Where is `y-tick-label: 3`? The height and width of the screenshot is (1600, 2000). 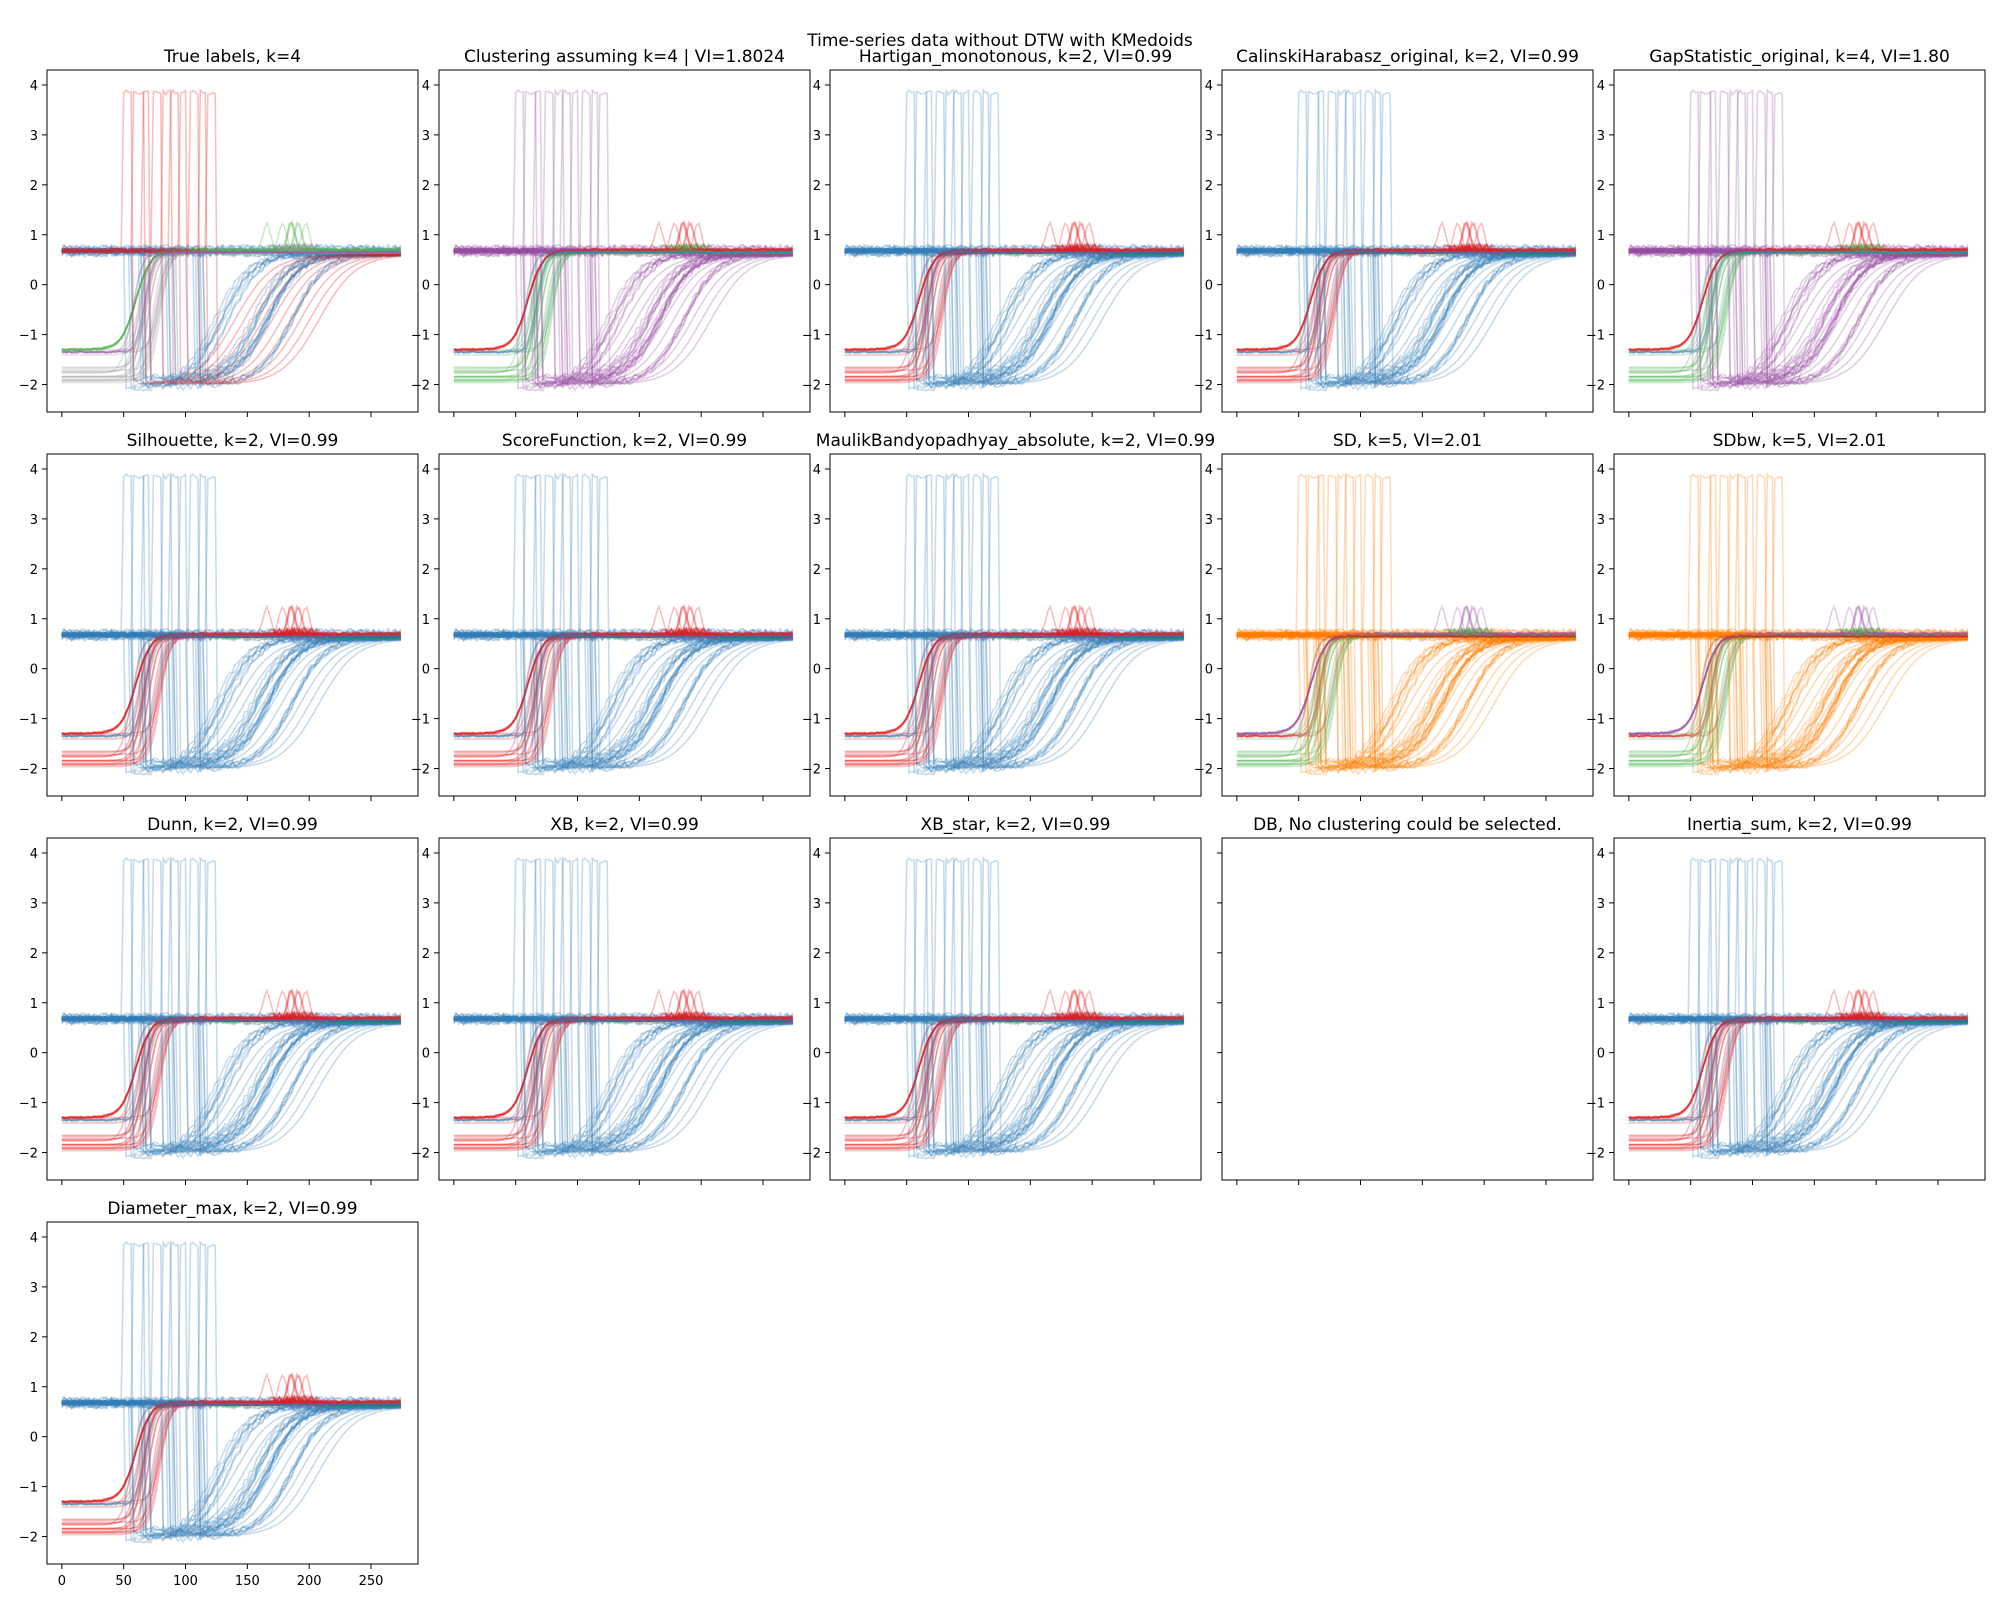 y-tick-label: 3 is located at coordinates (34, 904).